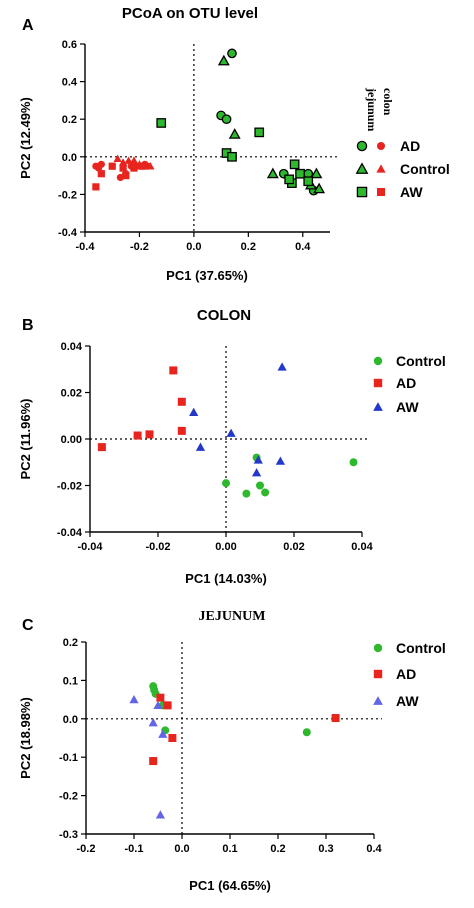  What do you see at coordinates (70, 83) in the screenshot?
I see `panel-a-y-tick-label: 0.4` at bounding box center [70, 83].